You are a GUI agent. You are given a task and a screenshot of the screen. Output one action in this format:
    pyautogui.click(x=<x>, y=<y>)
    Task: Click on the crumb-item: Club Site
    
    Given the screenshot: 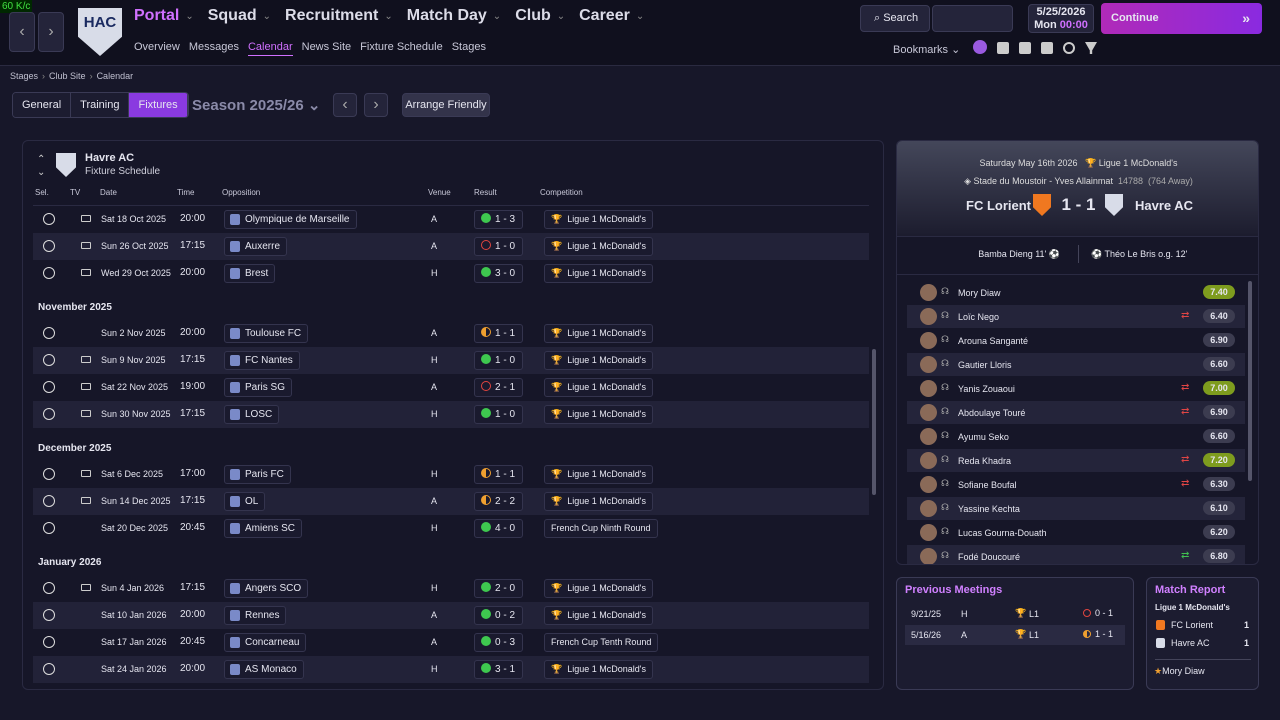 What is the action you would take?
    pyautogui.click(x=67, y=76)
    